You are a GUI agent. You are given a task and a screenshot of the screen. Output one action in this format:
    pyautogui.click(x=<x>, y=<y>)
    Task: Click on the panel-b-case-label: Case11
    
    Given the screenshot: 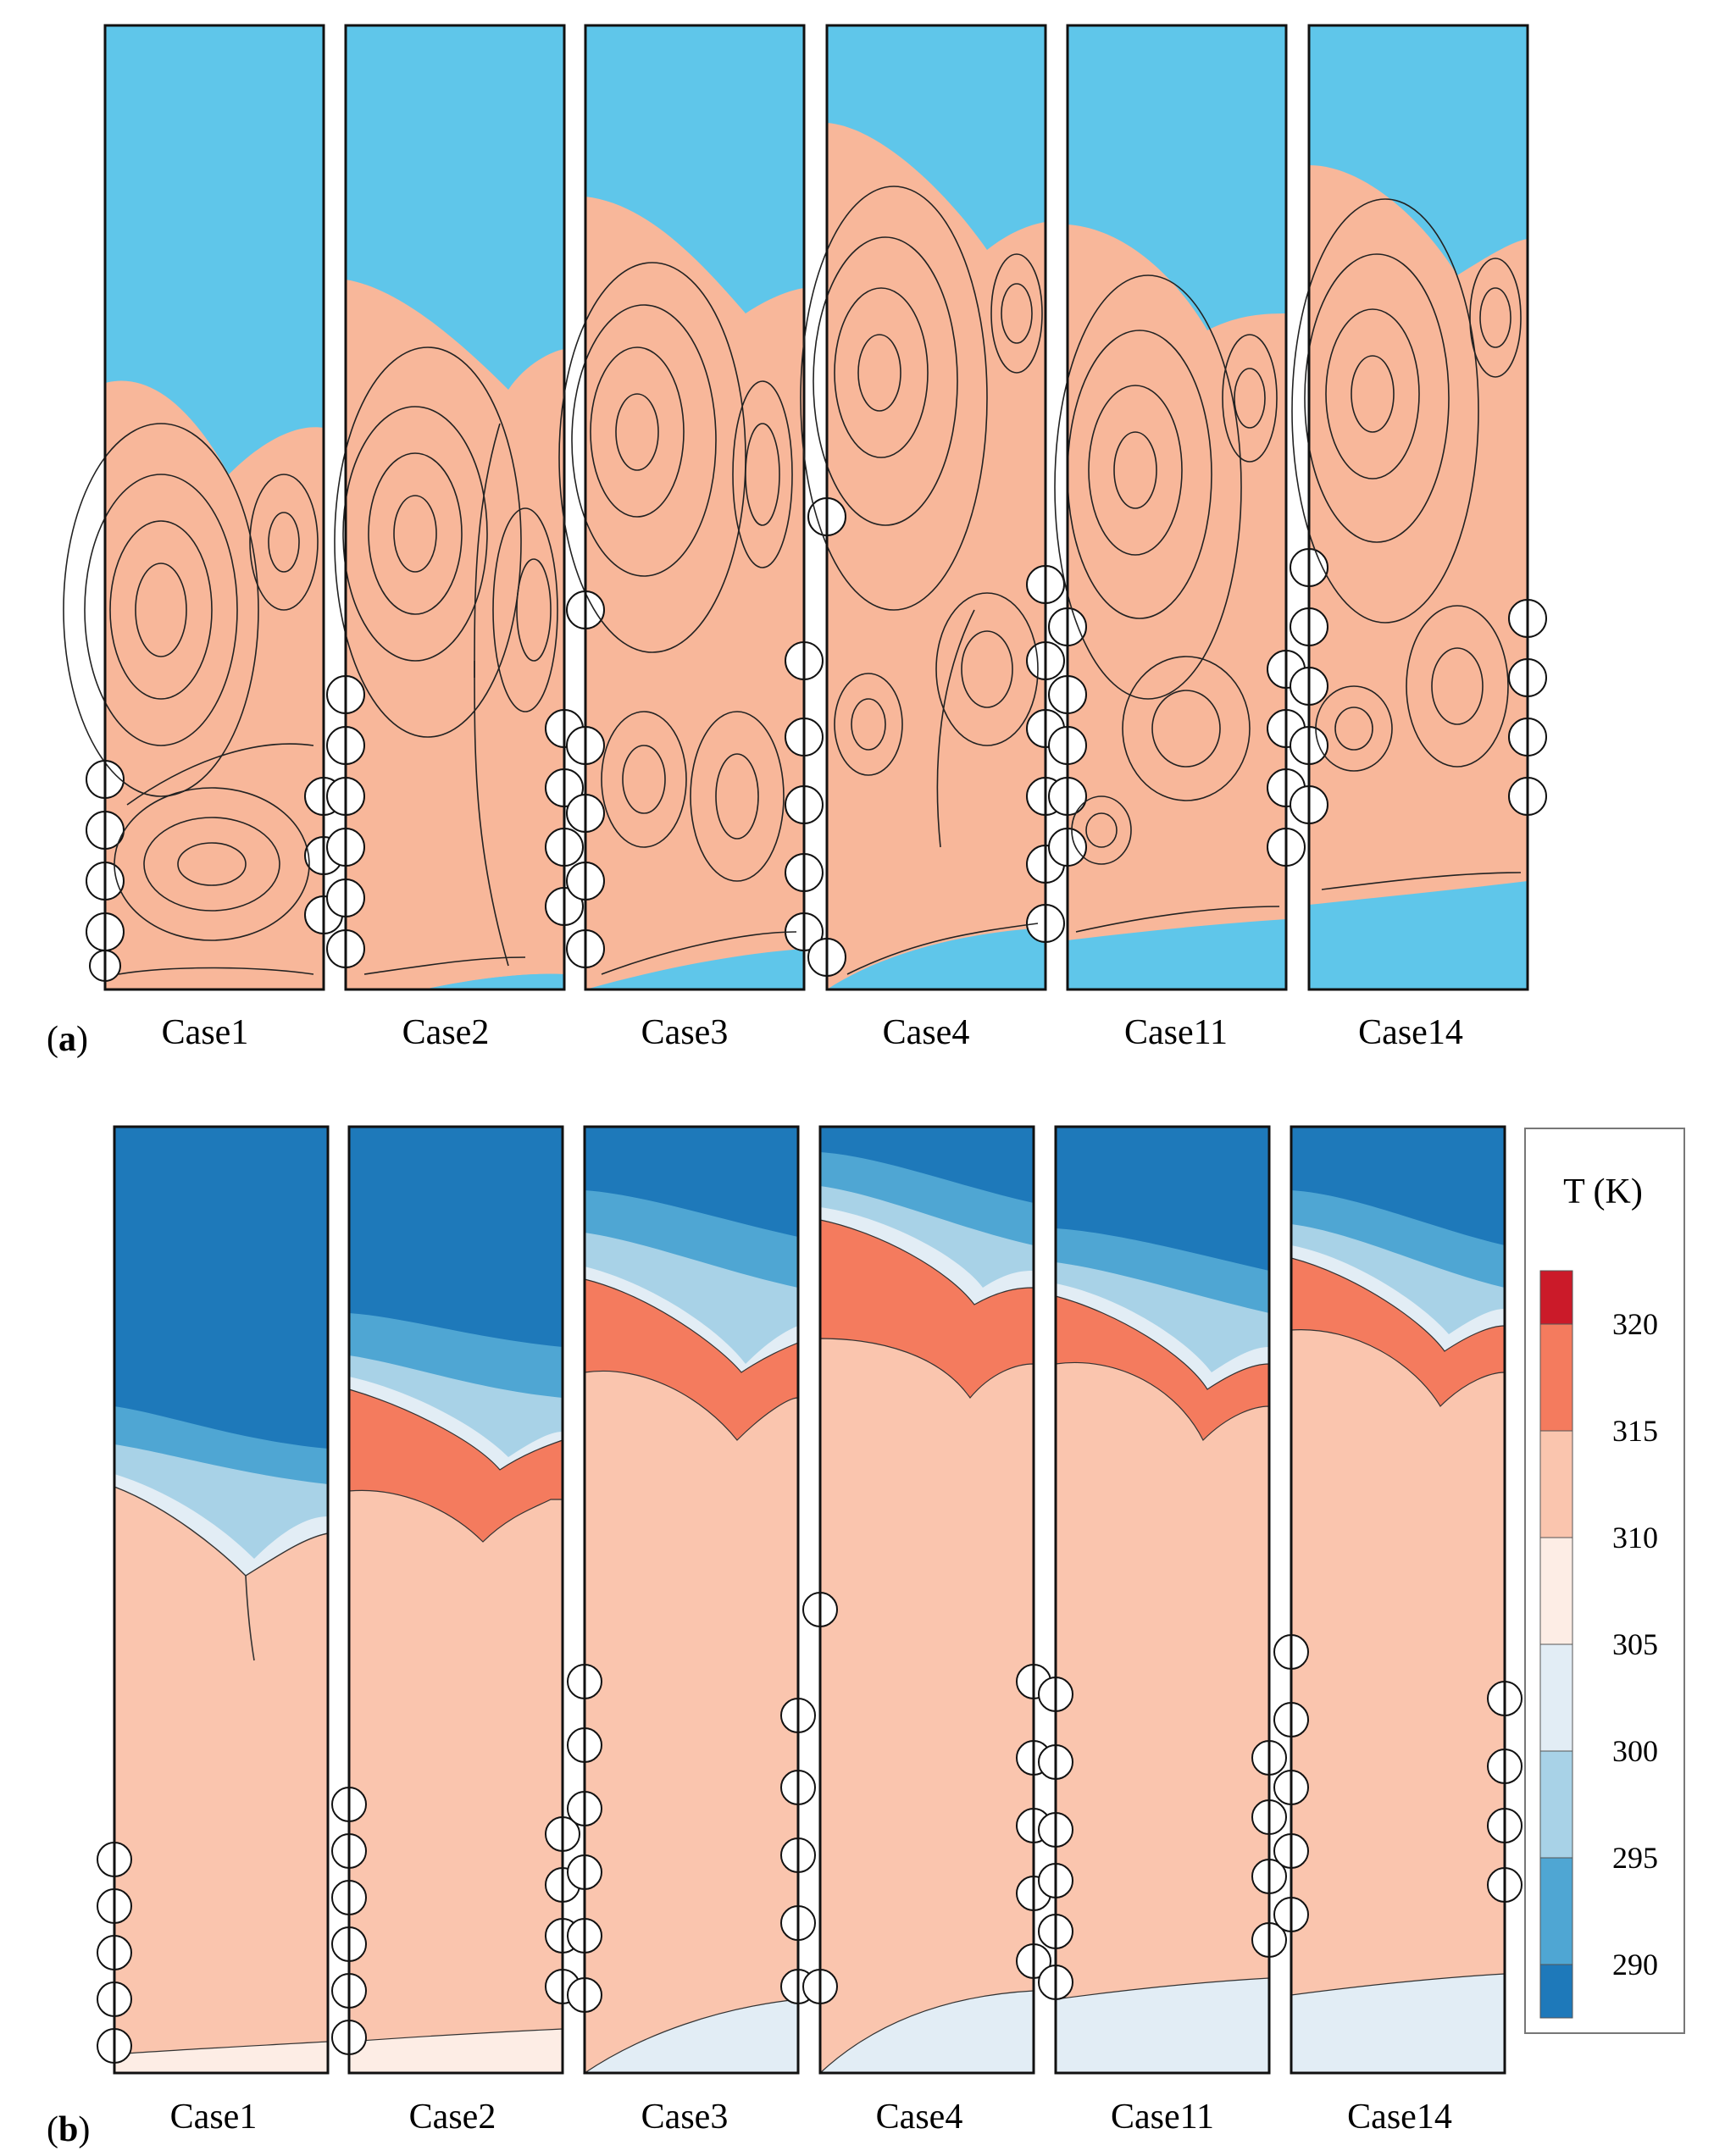 What is the action you would take?
    pyautogui.click(x=1163, y=2117)
    